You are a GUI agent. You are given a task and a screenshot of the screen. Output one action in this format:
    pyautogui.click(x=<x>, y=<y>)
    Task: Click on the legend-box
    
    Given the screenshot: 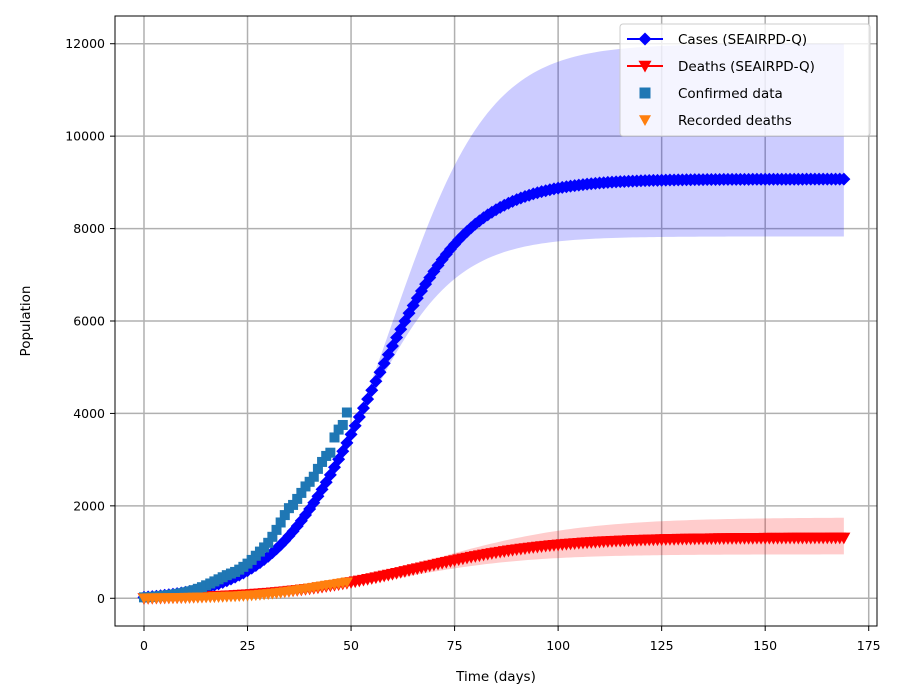 What is the action you would take?
    pyautogui.click(x=745, y=80)
    